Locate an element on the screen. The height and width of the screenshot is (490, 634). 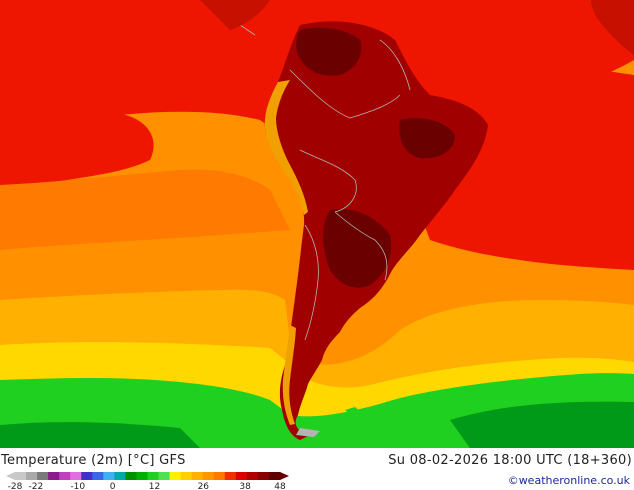
scale-tick-label: -22 is located at coordinates (36, 486).